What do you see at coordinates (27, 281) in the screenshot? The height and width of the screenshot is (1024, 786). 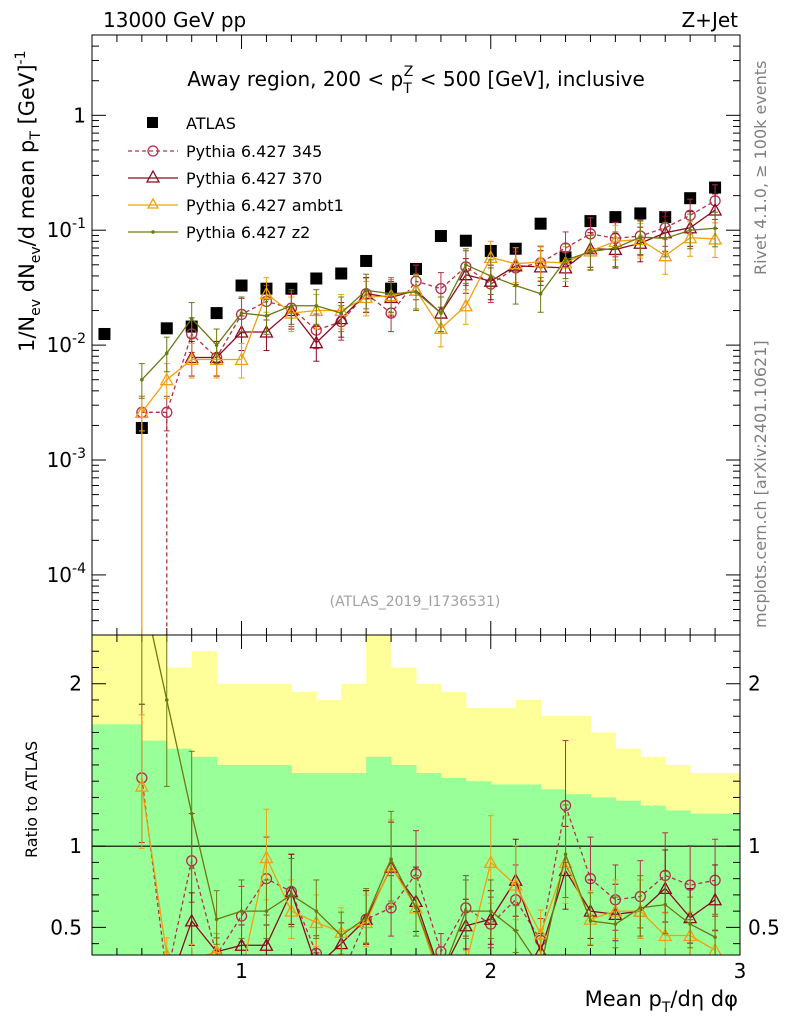 I see `y-label-part-2: dN` at bounding box center [27, 281].